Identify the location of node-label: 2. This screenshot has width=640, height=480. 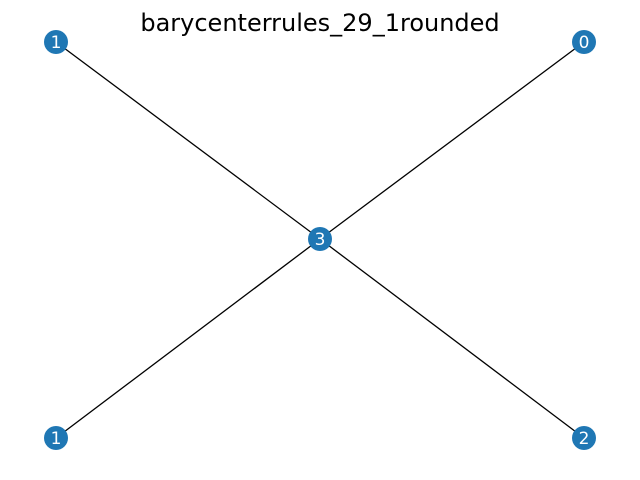
(584, 439).